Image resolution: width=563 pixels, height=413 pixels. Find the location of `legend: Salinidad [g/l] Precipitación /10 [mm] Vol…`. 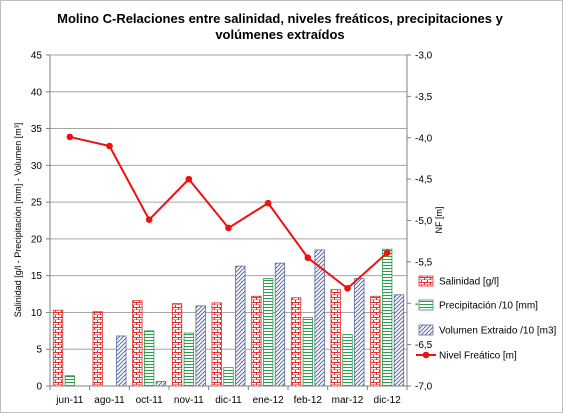

legend: Salinidad [g/l] Precipitación /10 [mm] Vol… is located at coordinates (486, 318).